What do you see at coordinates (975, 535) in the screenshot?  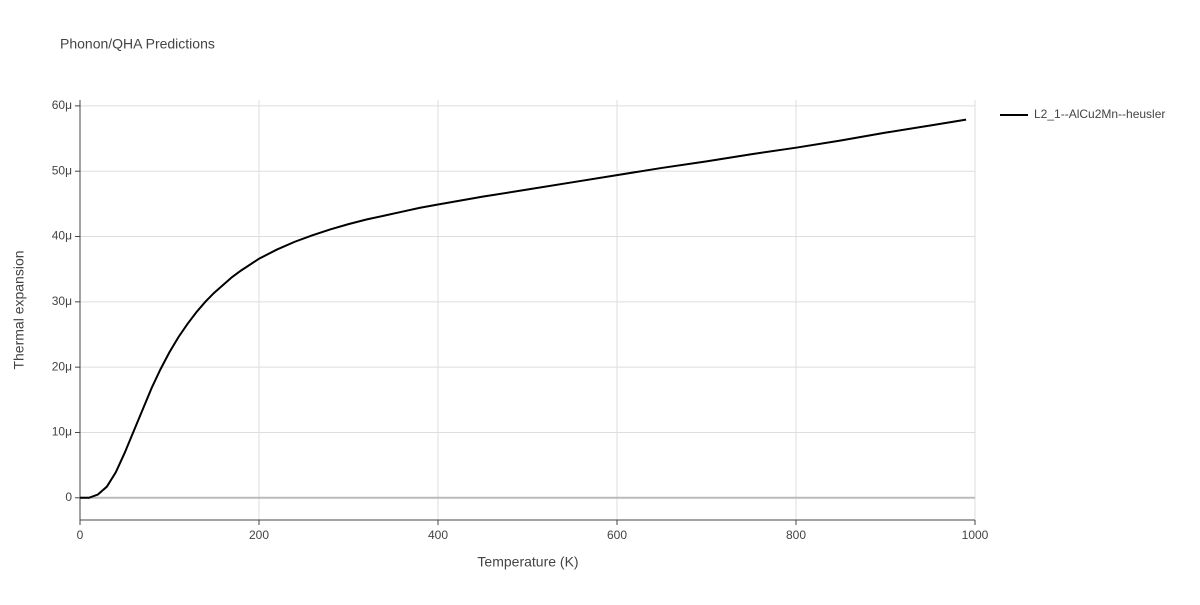 I see `x-tick-label: 1000` at bounding box center [975, 535].